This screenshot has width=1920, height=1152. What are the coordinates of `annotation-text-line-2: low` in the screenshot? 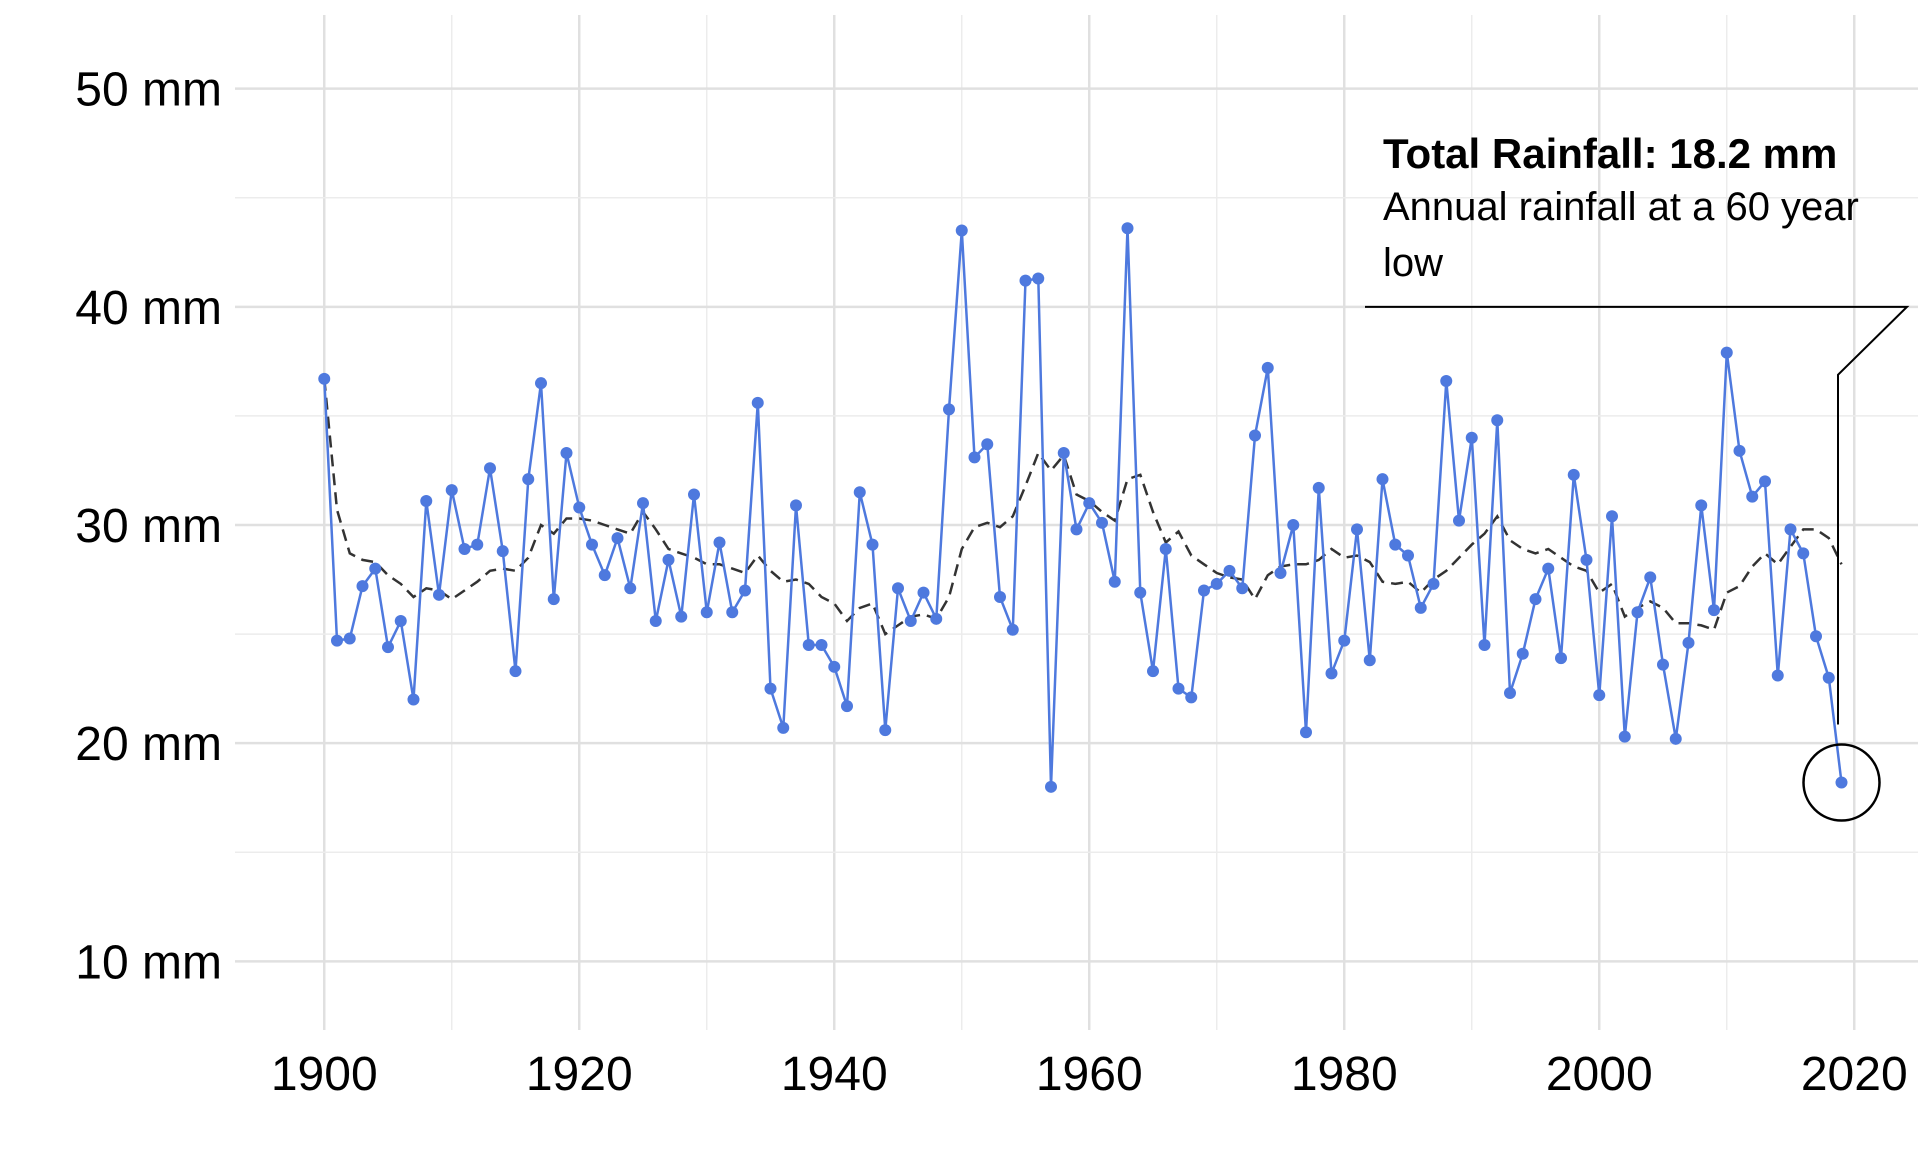 It's located at (1413, 263).